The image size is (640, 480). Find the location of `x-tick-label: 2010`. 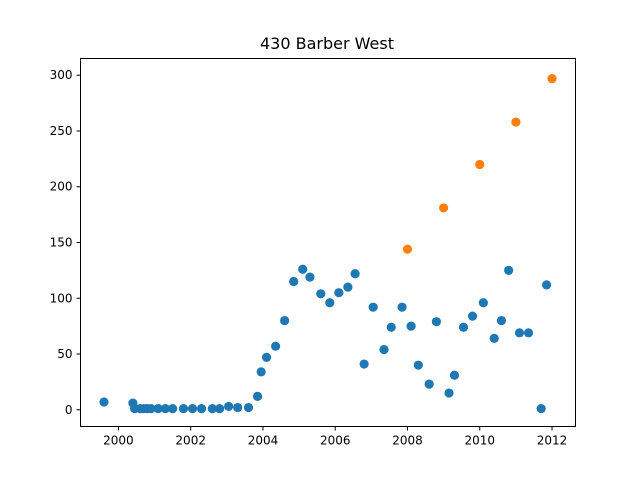

x-tick-label: 2010 is located at coordinates (479, 441).